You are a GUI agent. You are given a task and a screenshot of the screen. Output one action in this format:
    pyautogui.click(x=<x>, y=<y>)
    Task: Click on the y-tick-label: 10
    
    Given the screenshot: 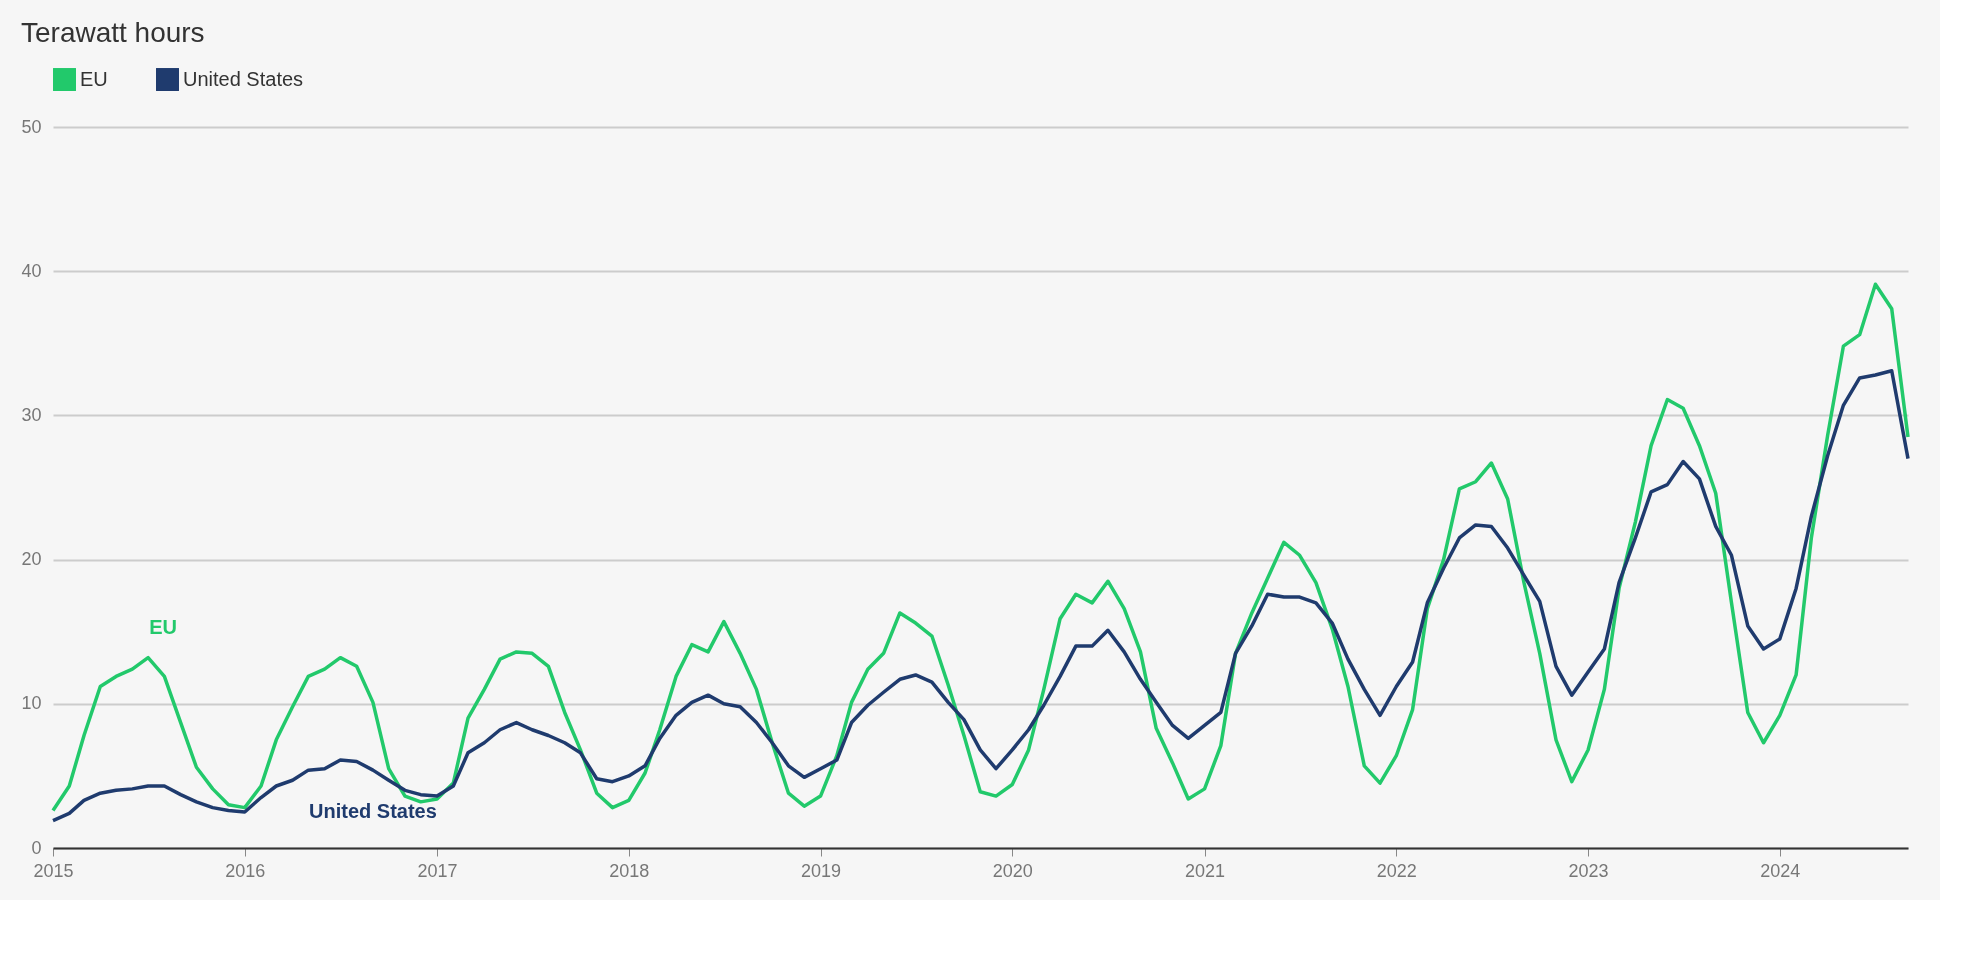 What is the action you would take?
    pyautogui.click(x=31, y=703)
    